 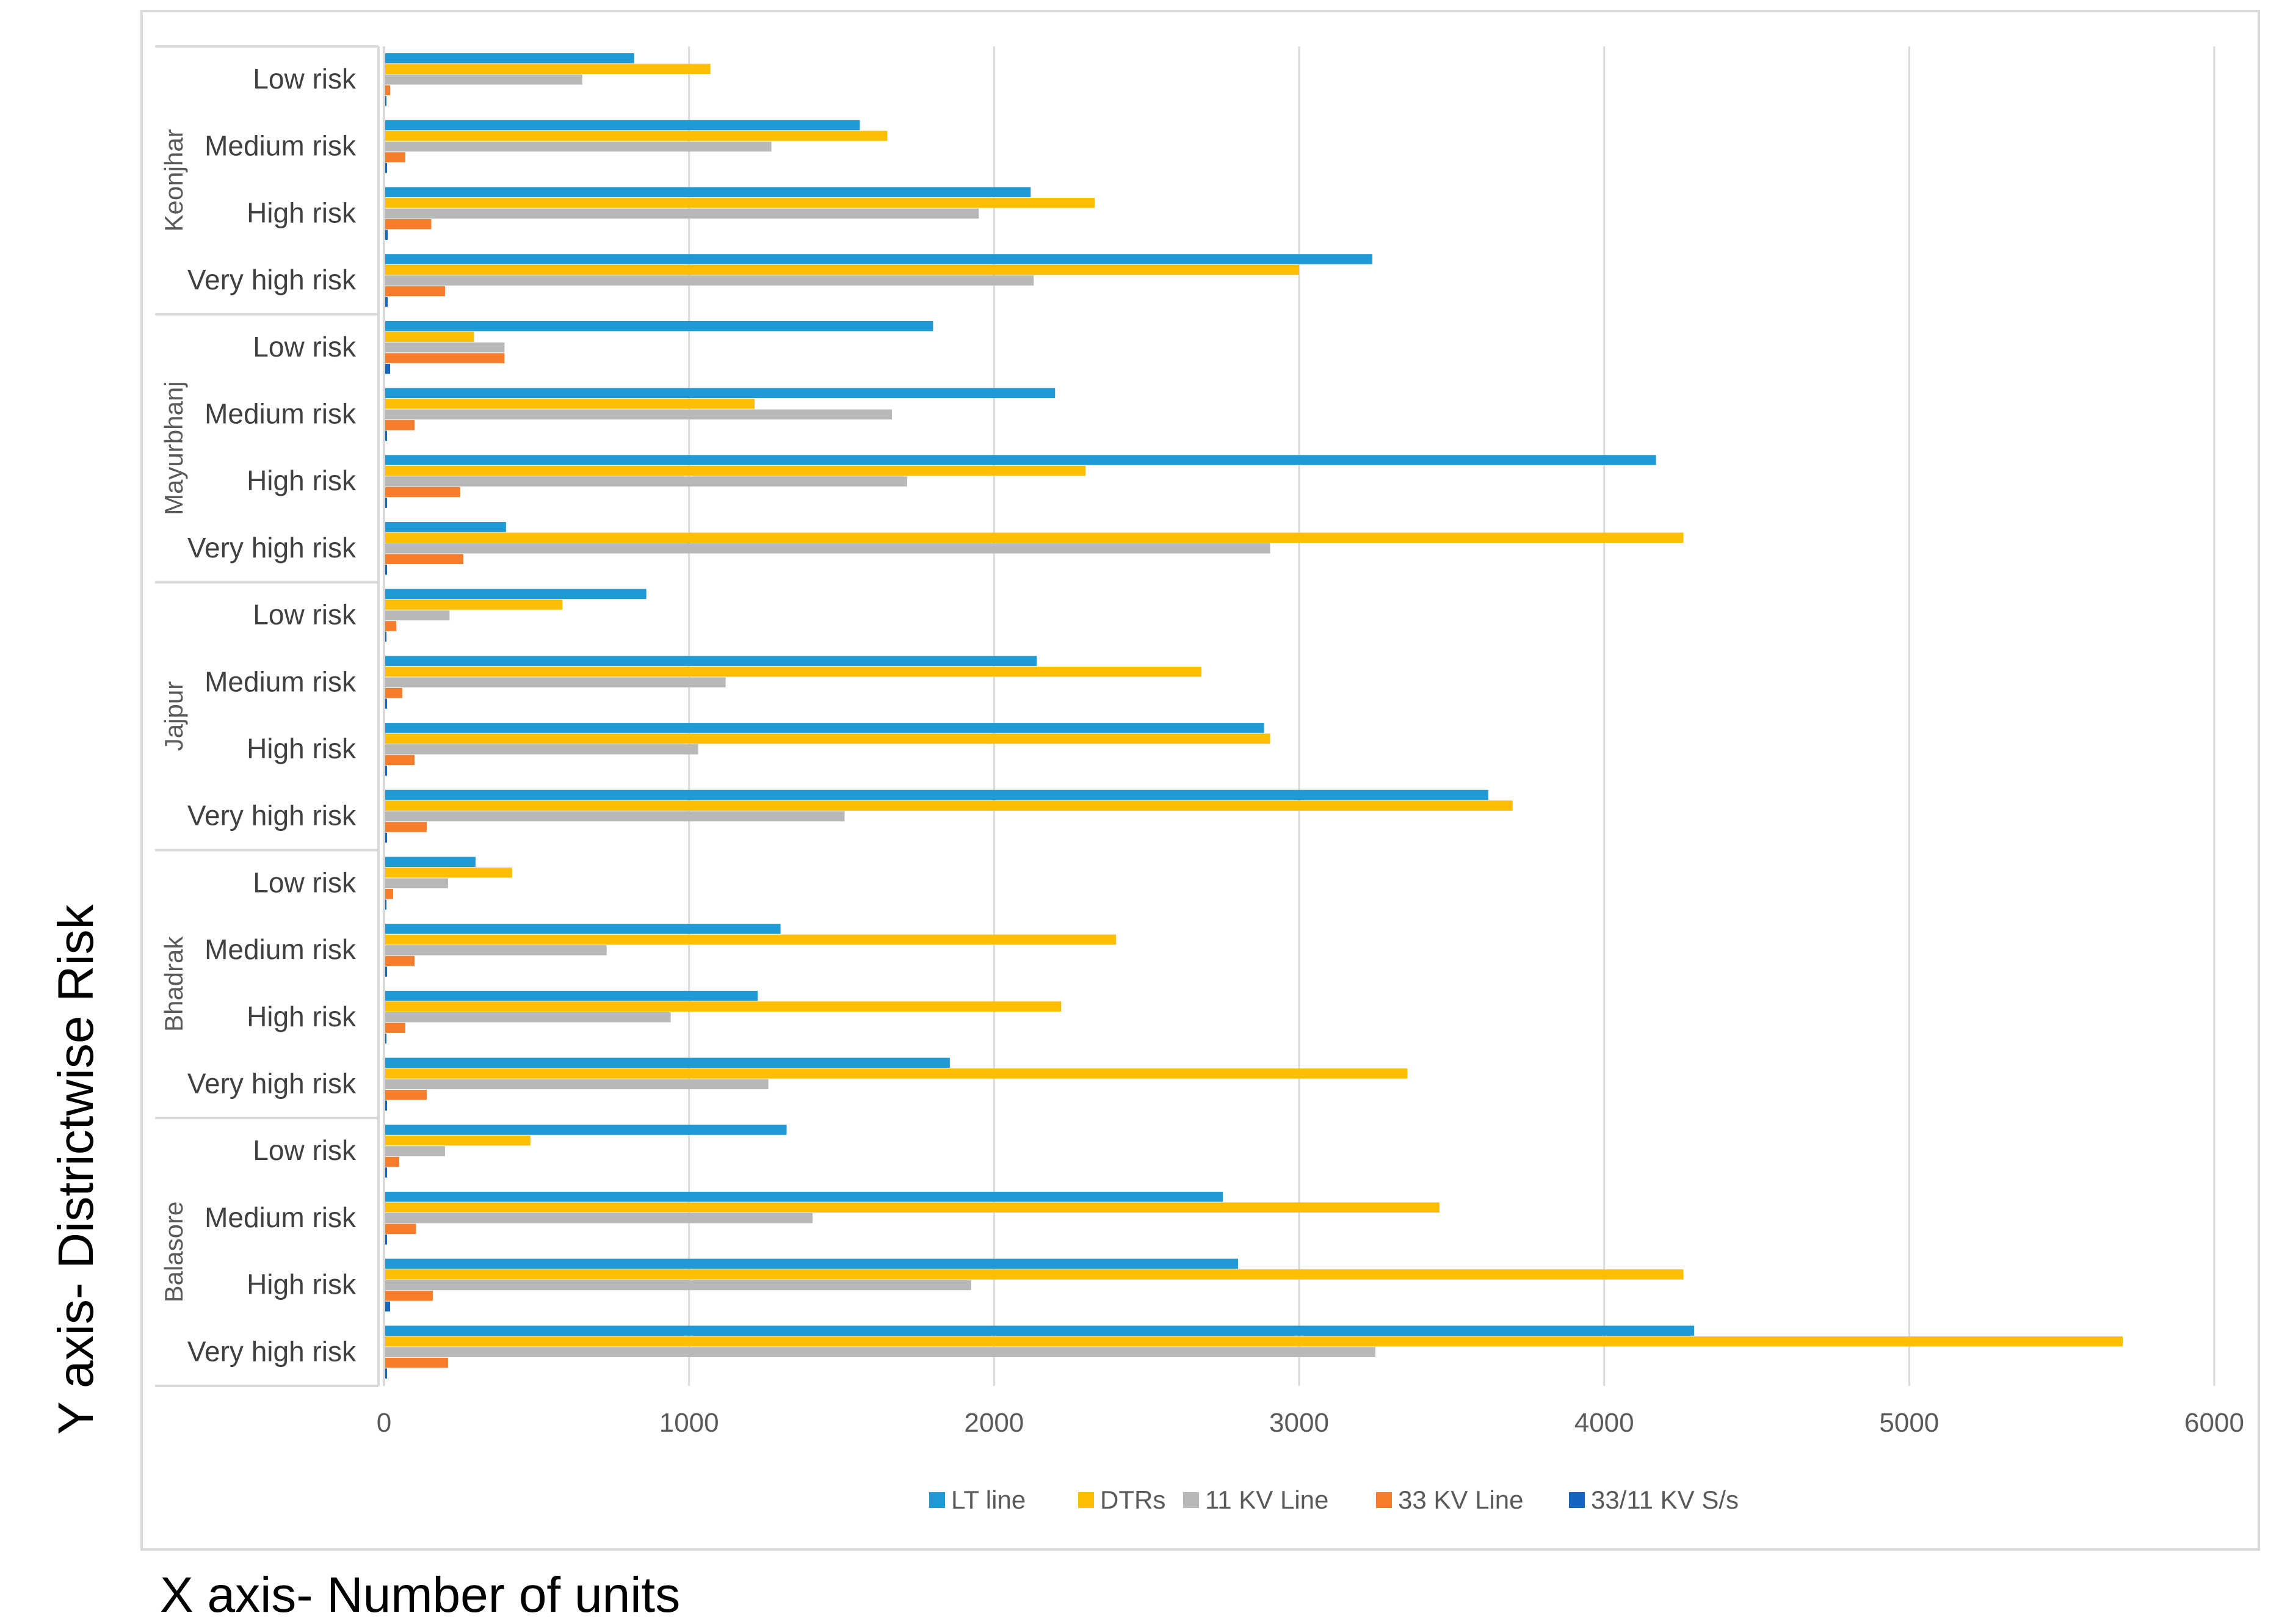 What do you see at coordinates (994, 1423) in the screenshot?
I see `x-tick-label: 2000` at bounding box center [994, 1423].